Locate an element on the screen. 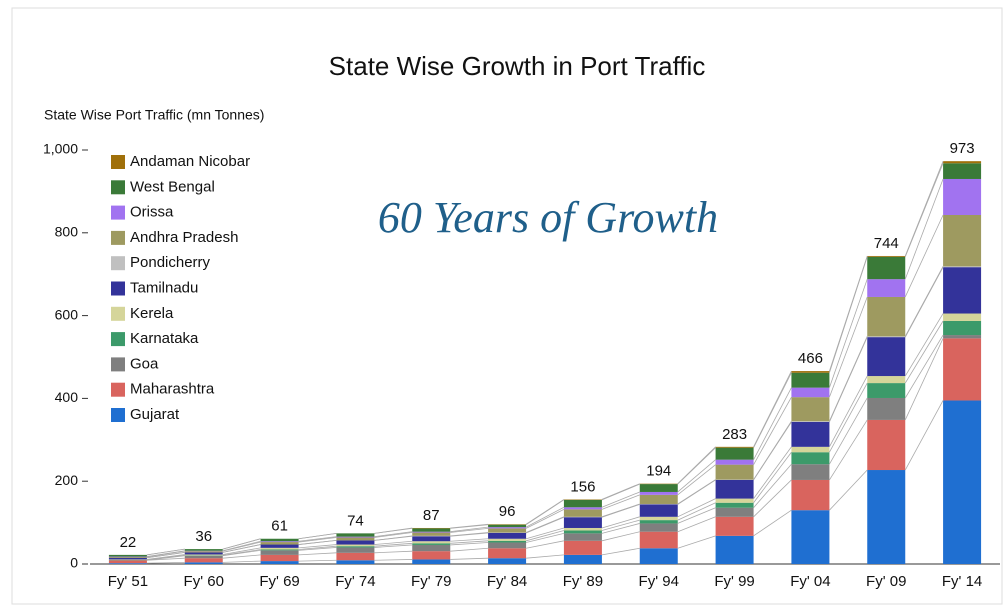 This screenshot has width=1008, height=609. x-tick-label: Fy' 79 is located at coordinates (431, 581).